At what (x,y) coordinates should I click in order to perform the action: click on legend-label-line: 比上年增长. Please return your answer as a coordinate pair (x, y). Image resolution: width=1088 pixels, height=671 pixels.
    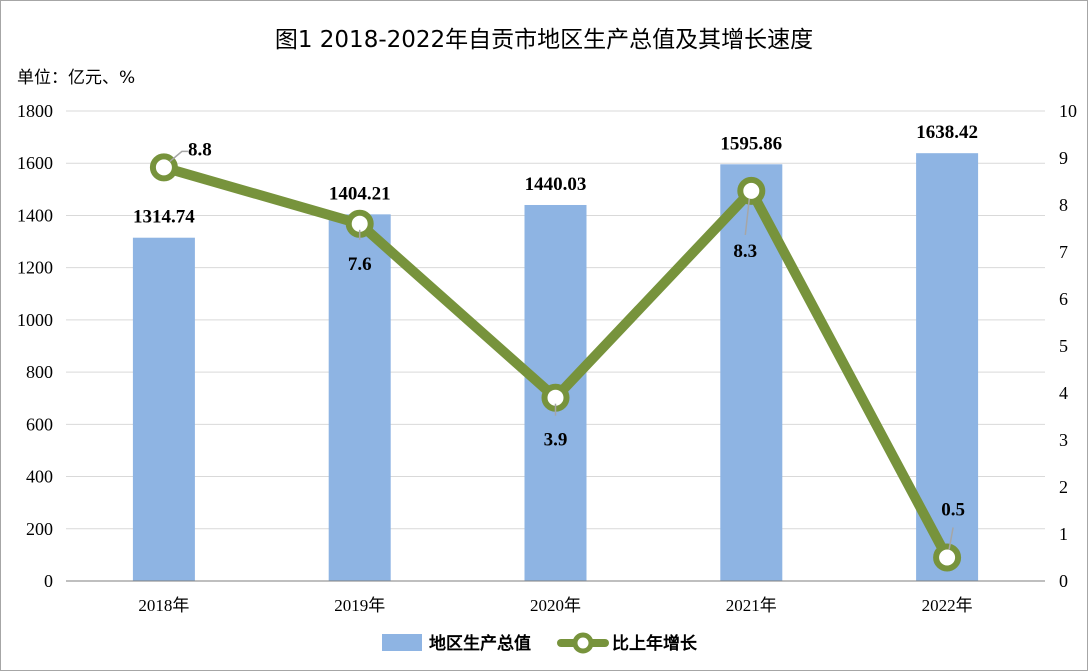
    Looking at the image, I should click on (655, 643).